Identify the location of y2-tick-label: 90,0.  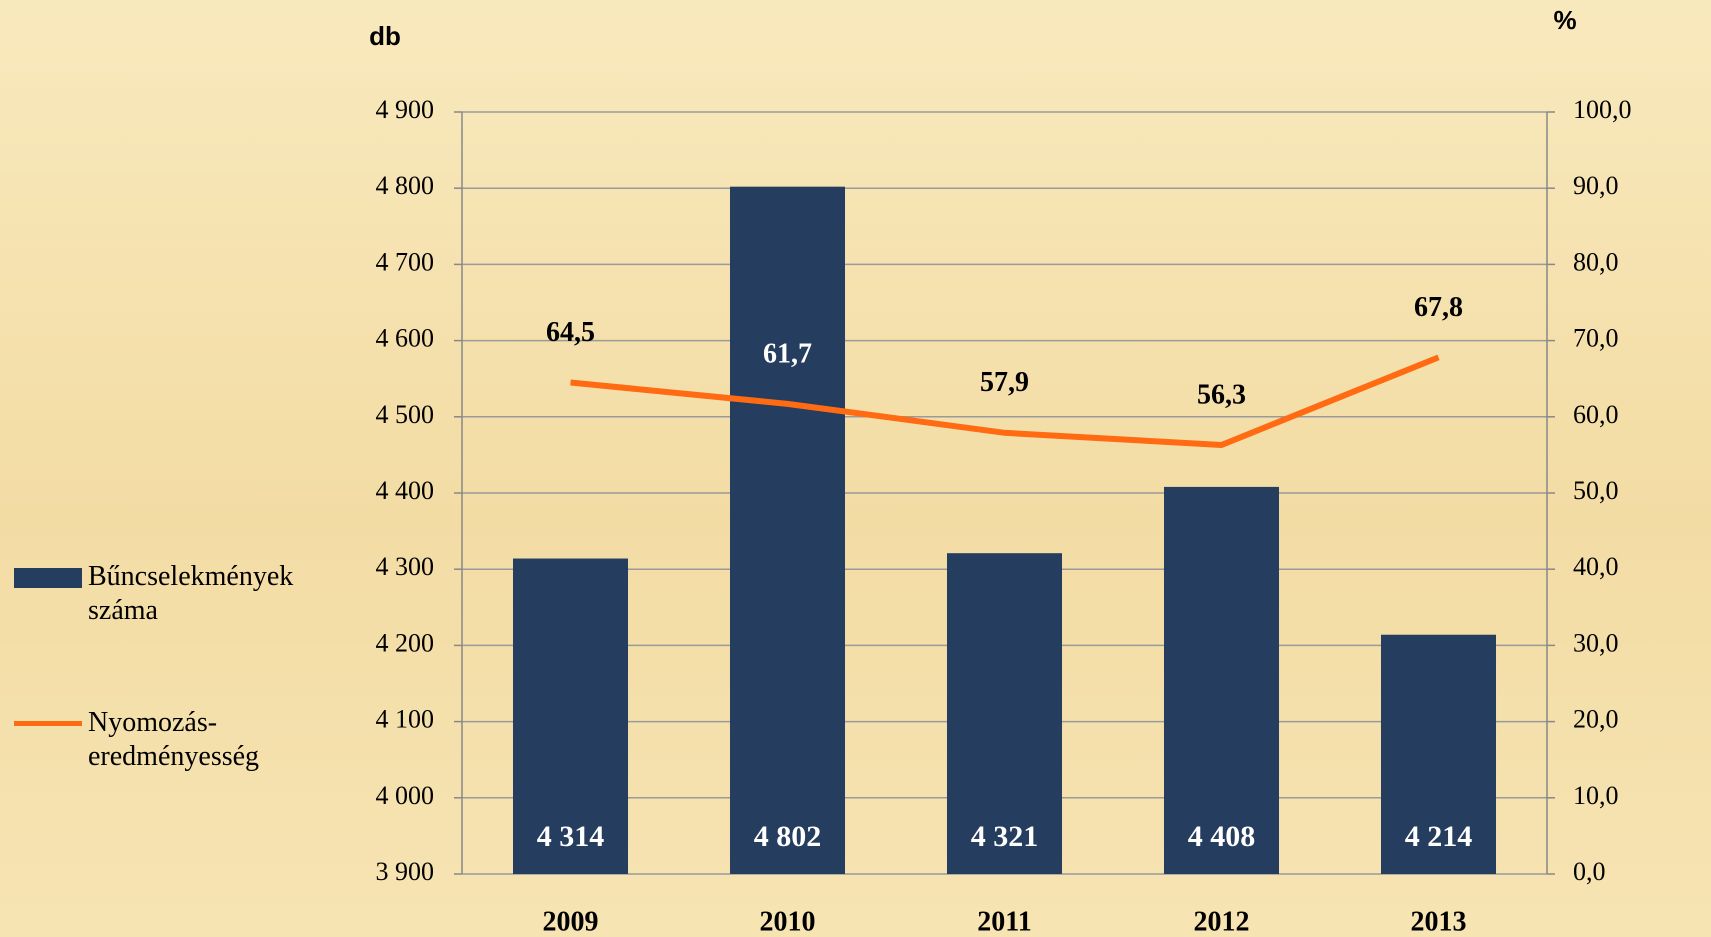
(1596, 185).